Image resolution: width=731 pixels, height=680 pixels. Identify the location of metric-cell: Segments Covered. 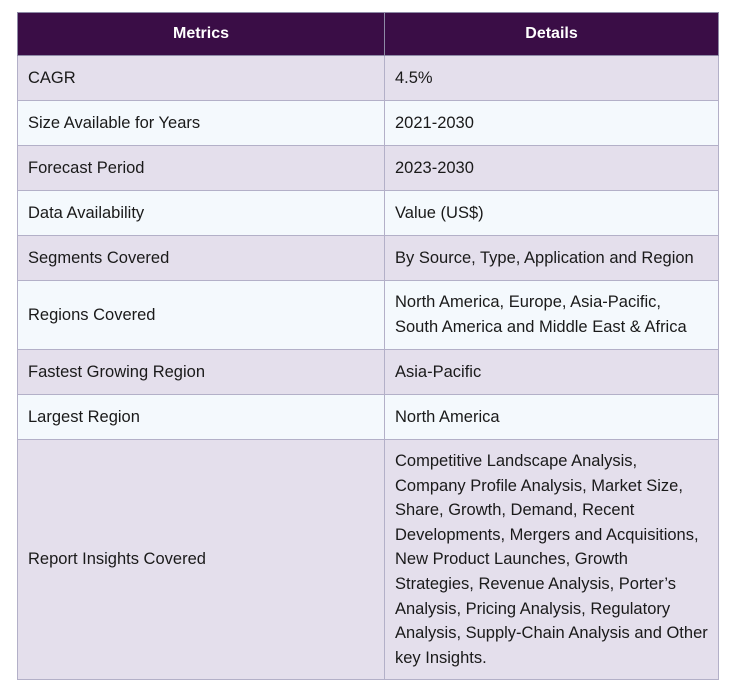
(201, 258).